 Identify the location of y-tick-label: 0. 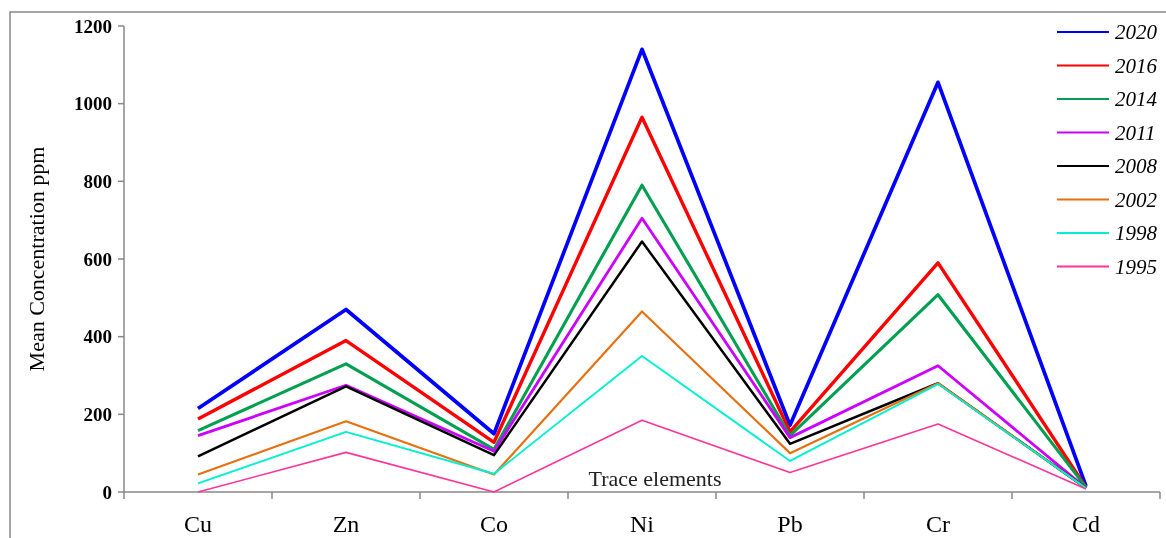
(107, 492).